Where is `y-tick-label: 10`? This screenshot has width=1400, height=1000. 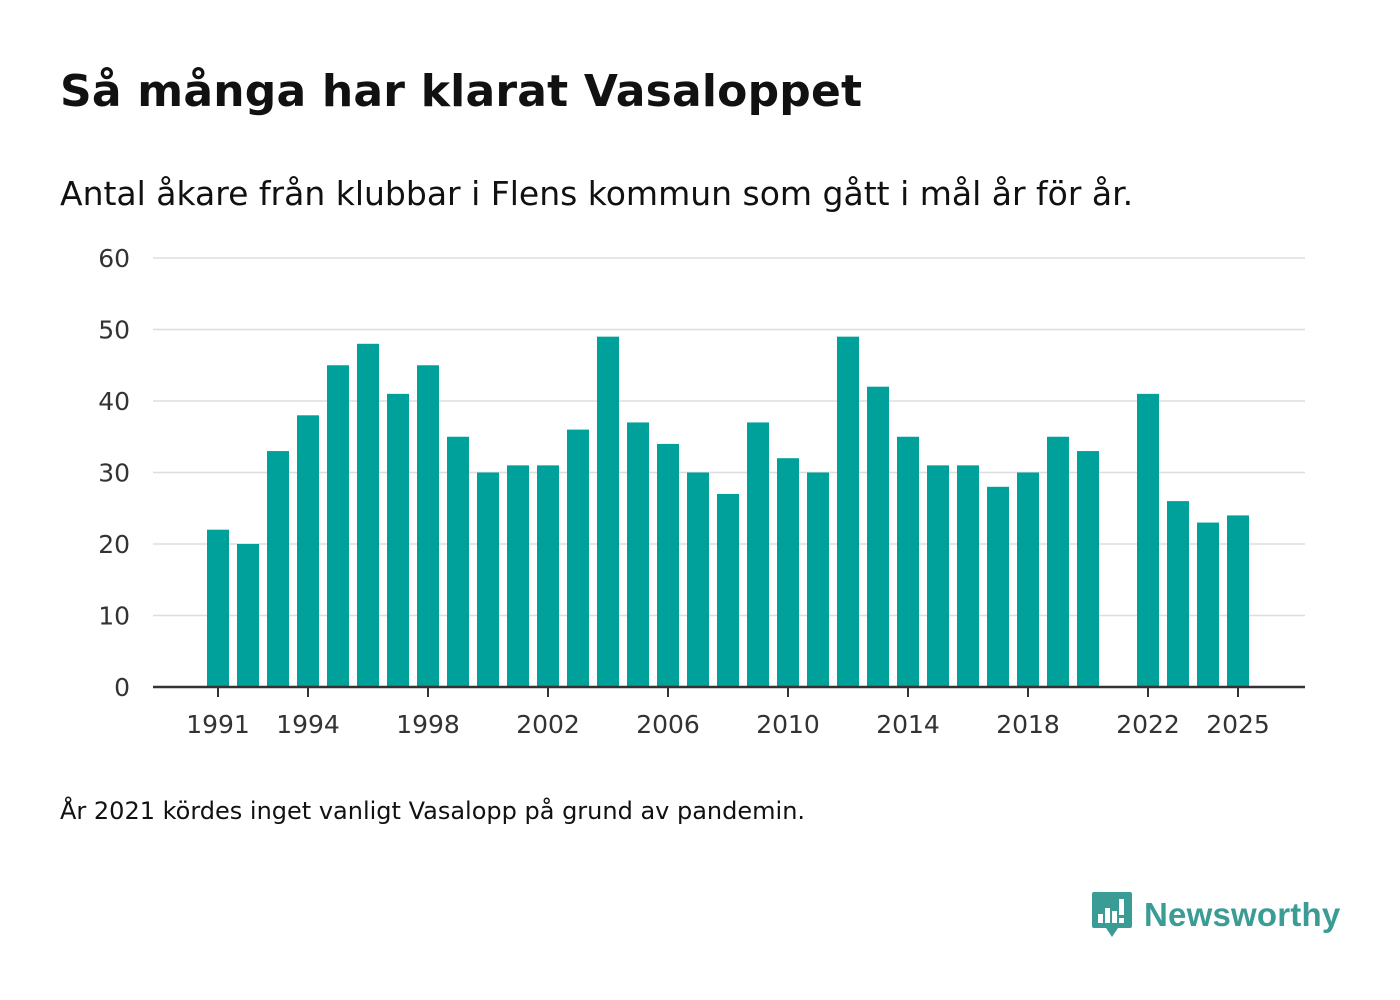 y-tick-label: 10 is located at coordinates (114, 616).